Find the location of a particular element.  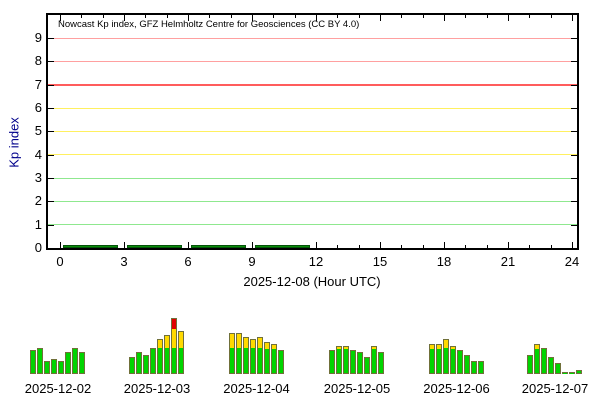

y-tick-label: 5 is located at coordinates (38, 131).